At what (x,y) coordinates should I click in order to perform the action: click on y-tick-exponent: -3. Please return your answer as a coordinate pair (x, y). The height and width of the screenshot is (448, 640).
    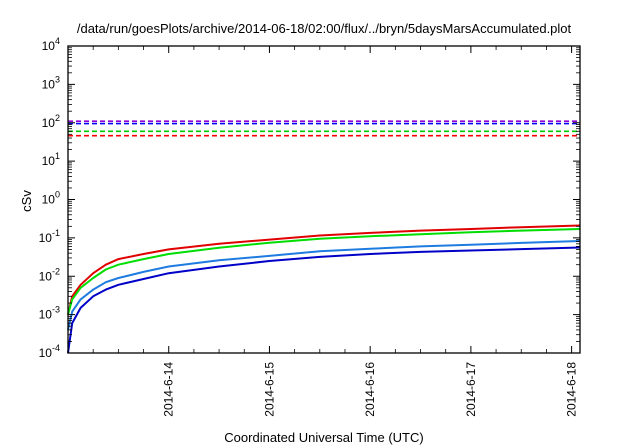
    Looking at the image, I should click on (56, 310).